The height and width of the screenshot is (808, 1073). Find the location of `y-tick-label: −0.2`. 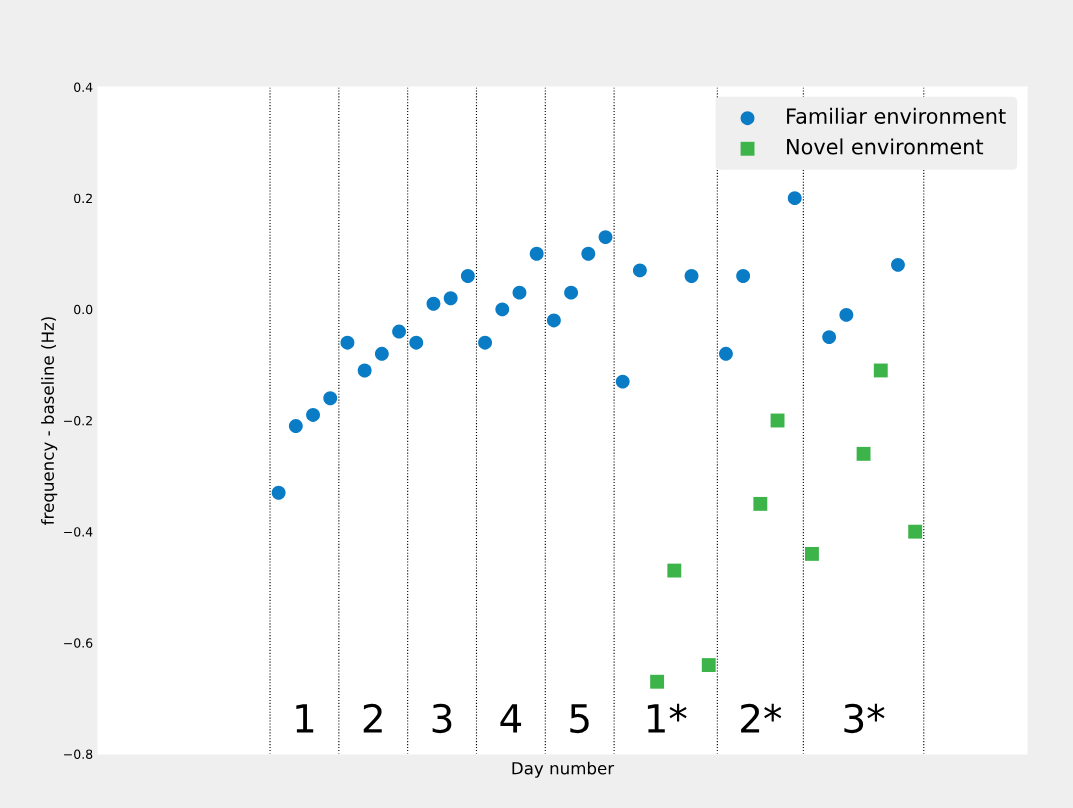

y-tick-label: −0.2 is located at coordinates (78, 420).